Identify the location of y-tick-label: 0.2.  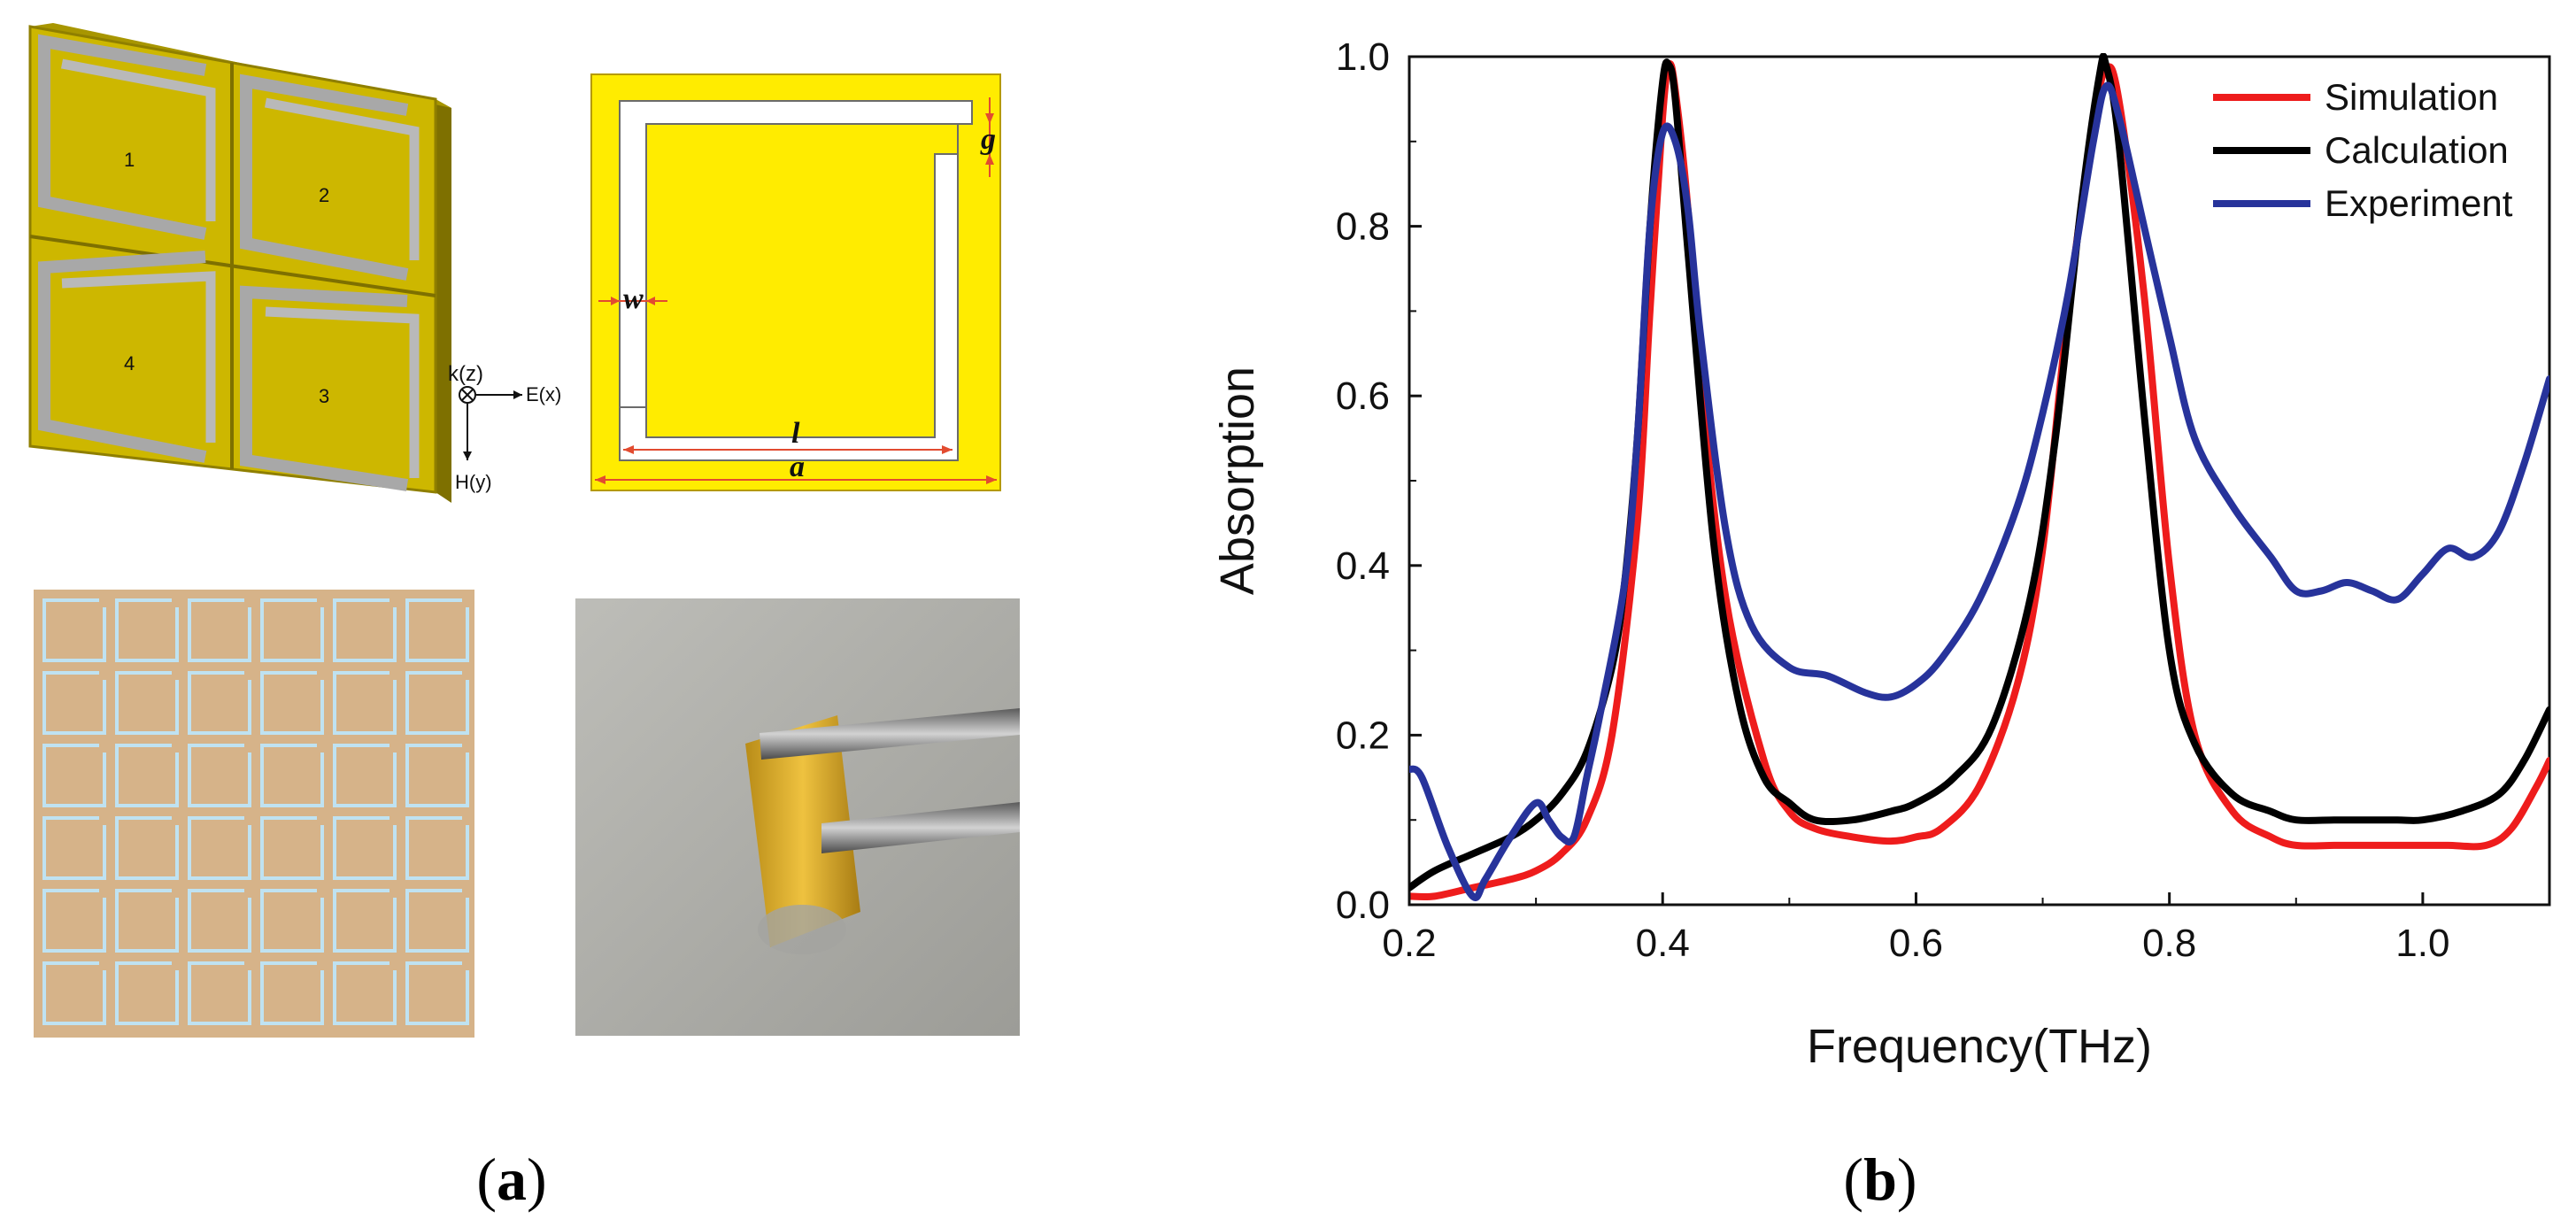
(1363, 735).